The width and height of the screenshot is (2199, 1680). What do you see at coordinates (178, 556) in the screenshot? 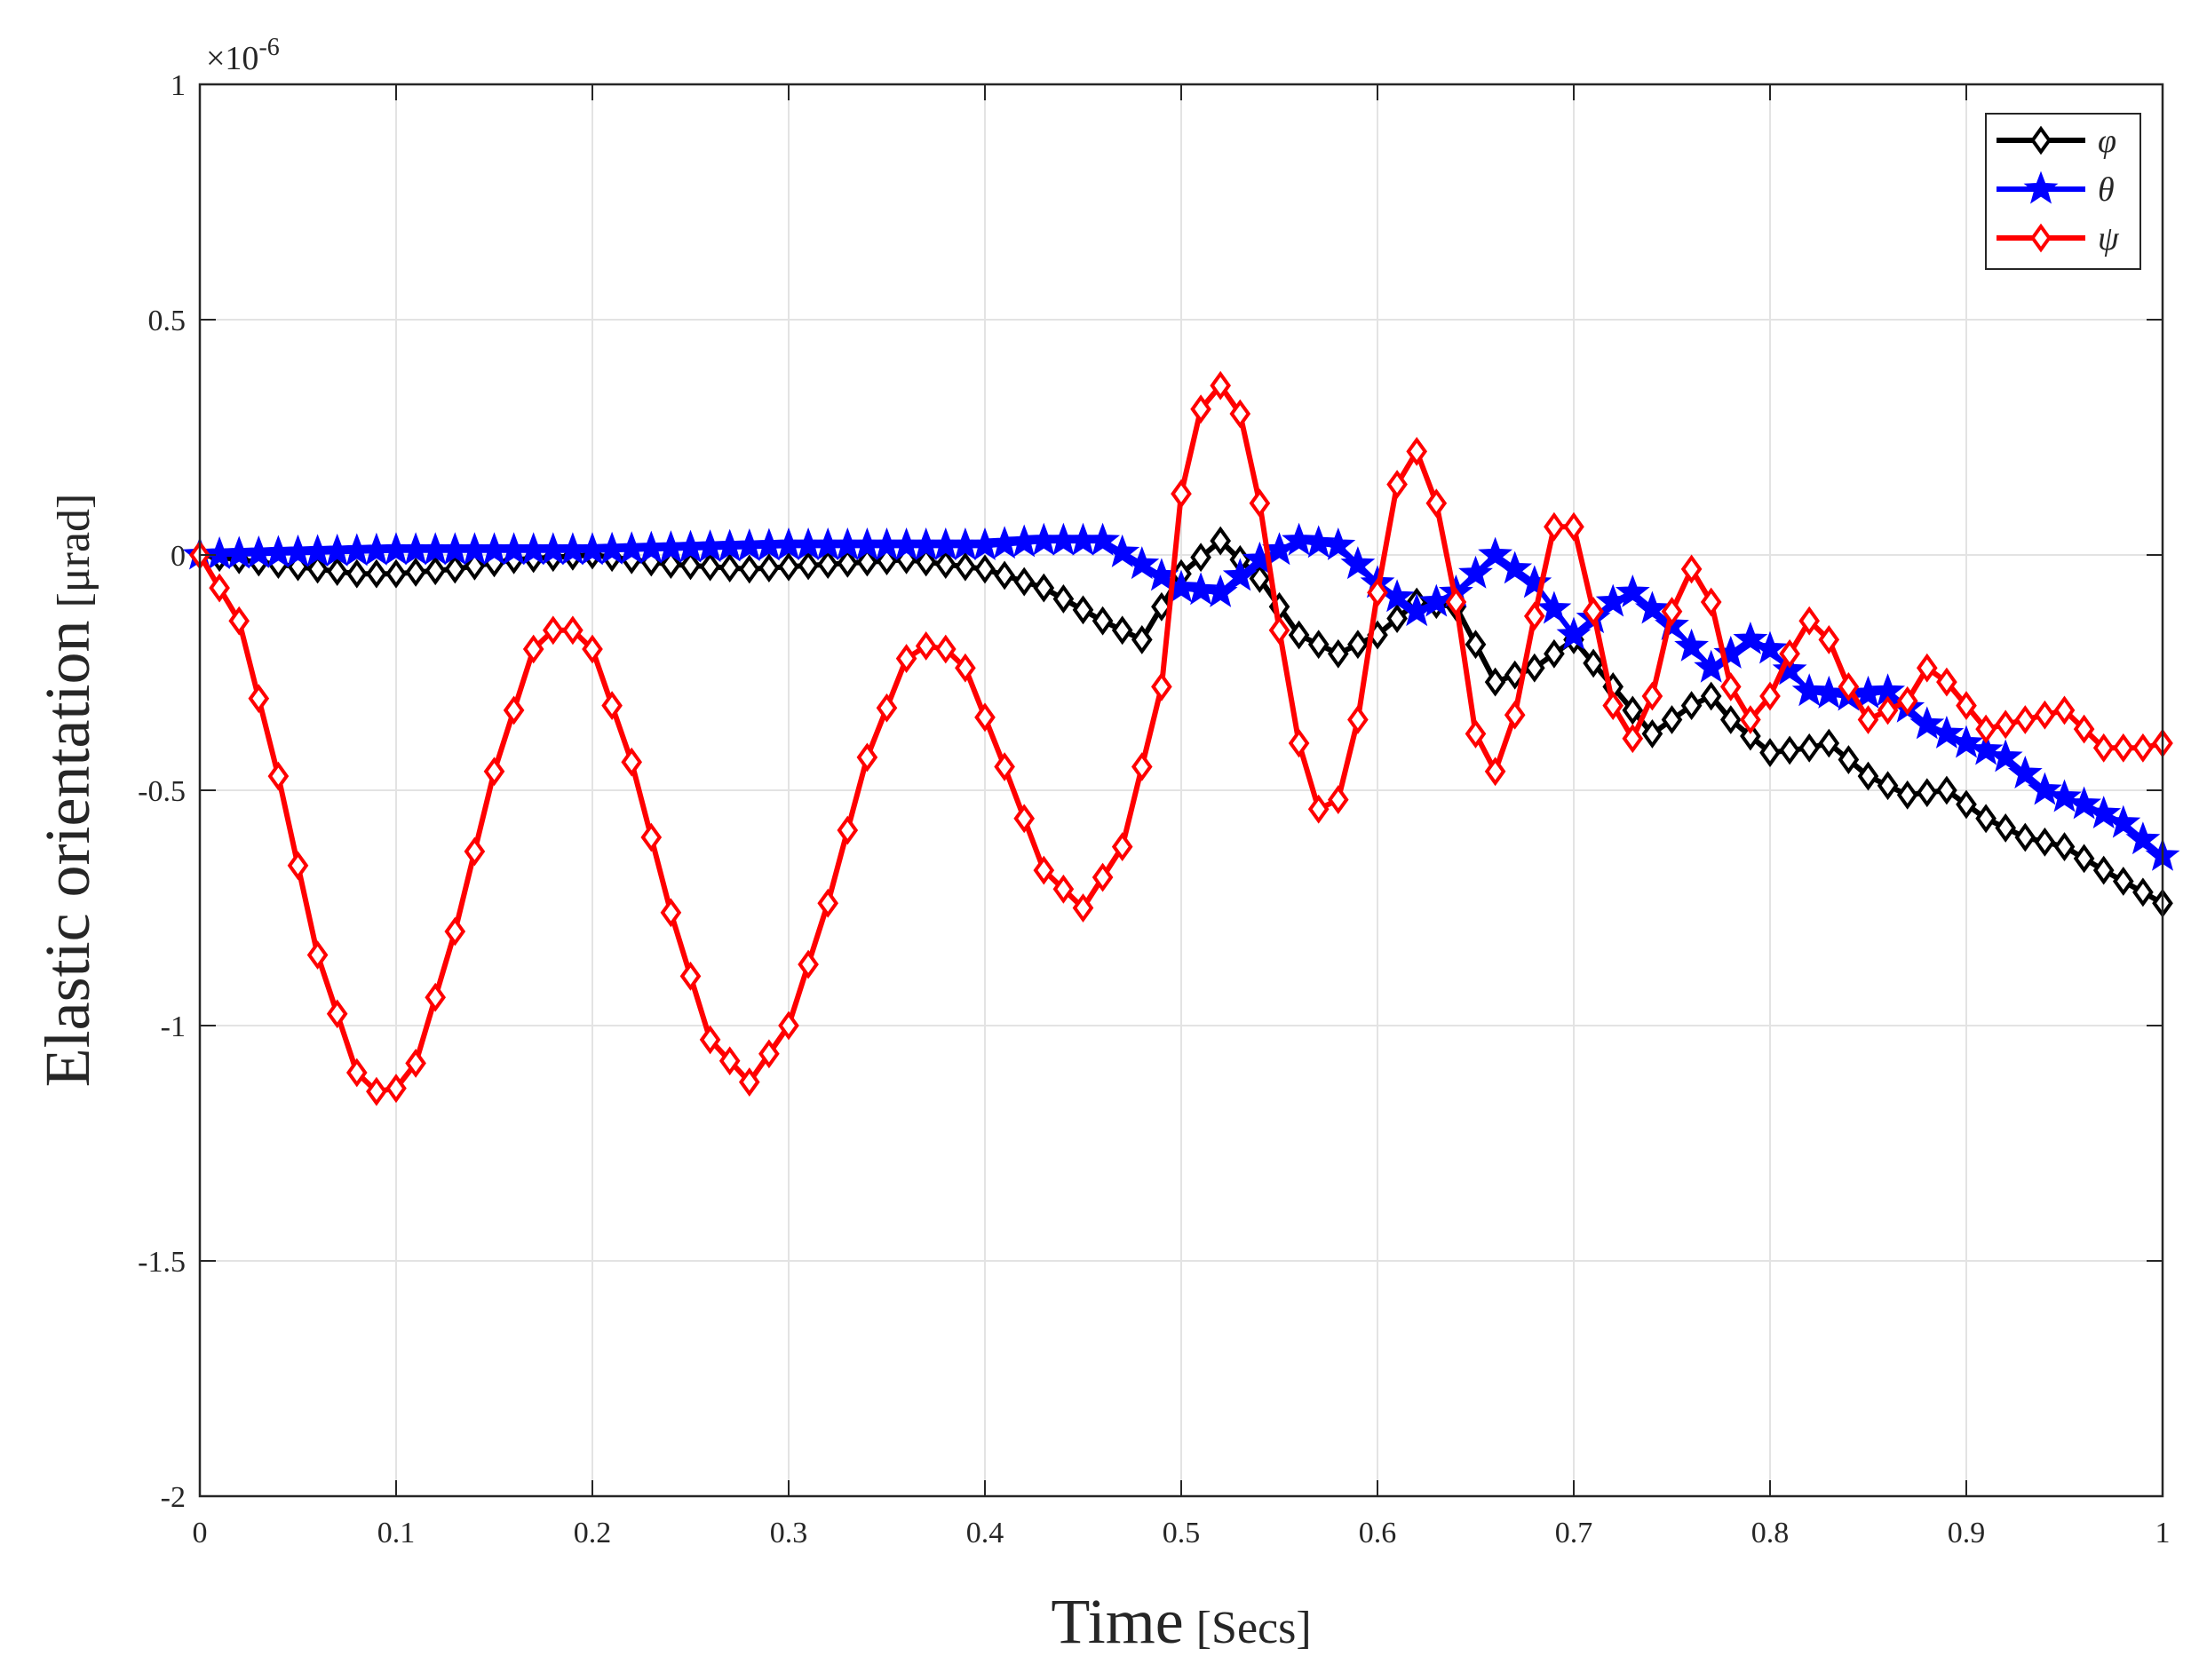
I see `y-tick-label: 0` at bounding box center [178, 556].